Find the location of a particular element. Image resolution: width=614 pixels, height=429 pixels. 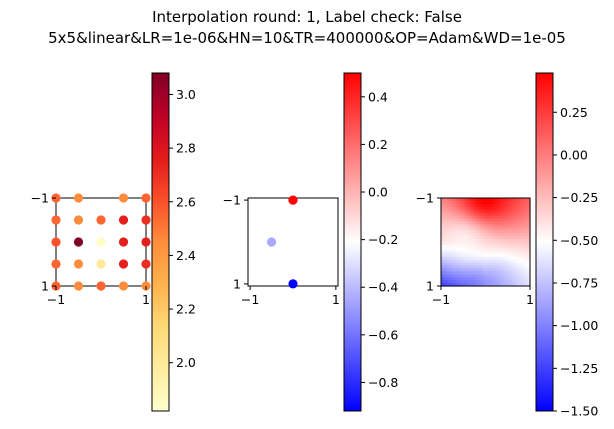

colorbar is located at coordinates (352, 242).